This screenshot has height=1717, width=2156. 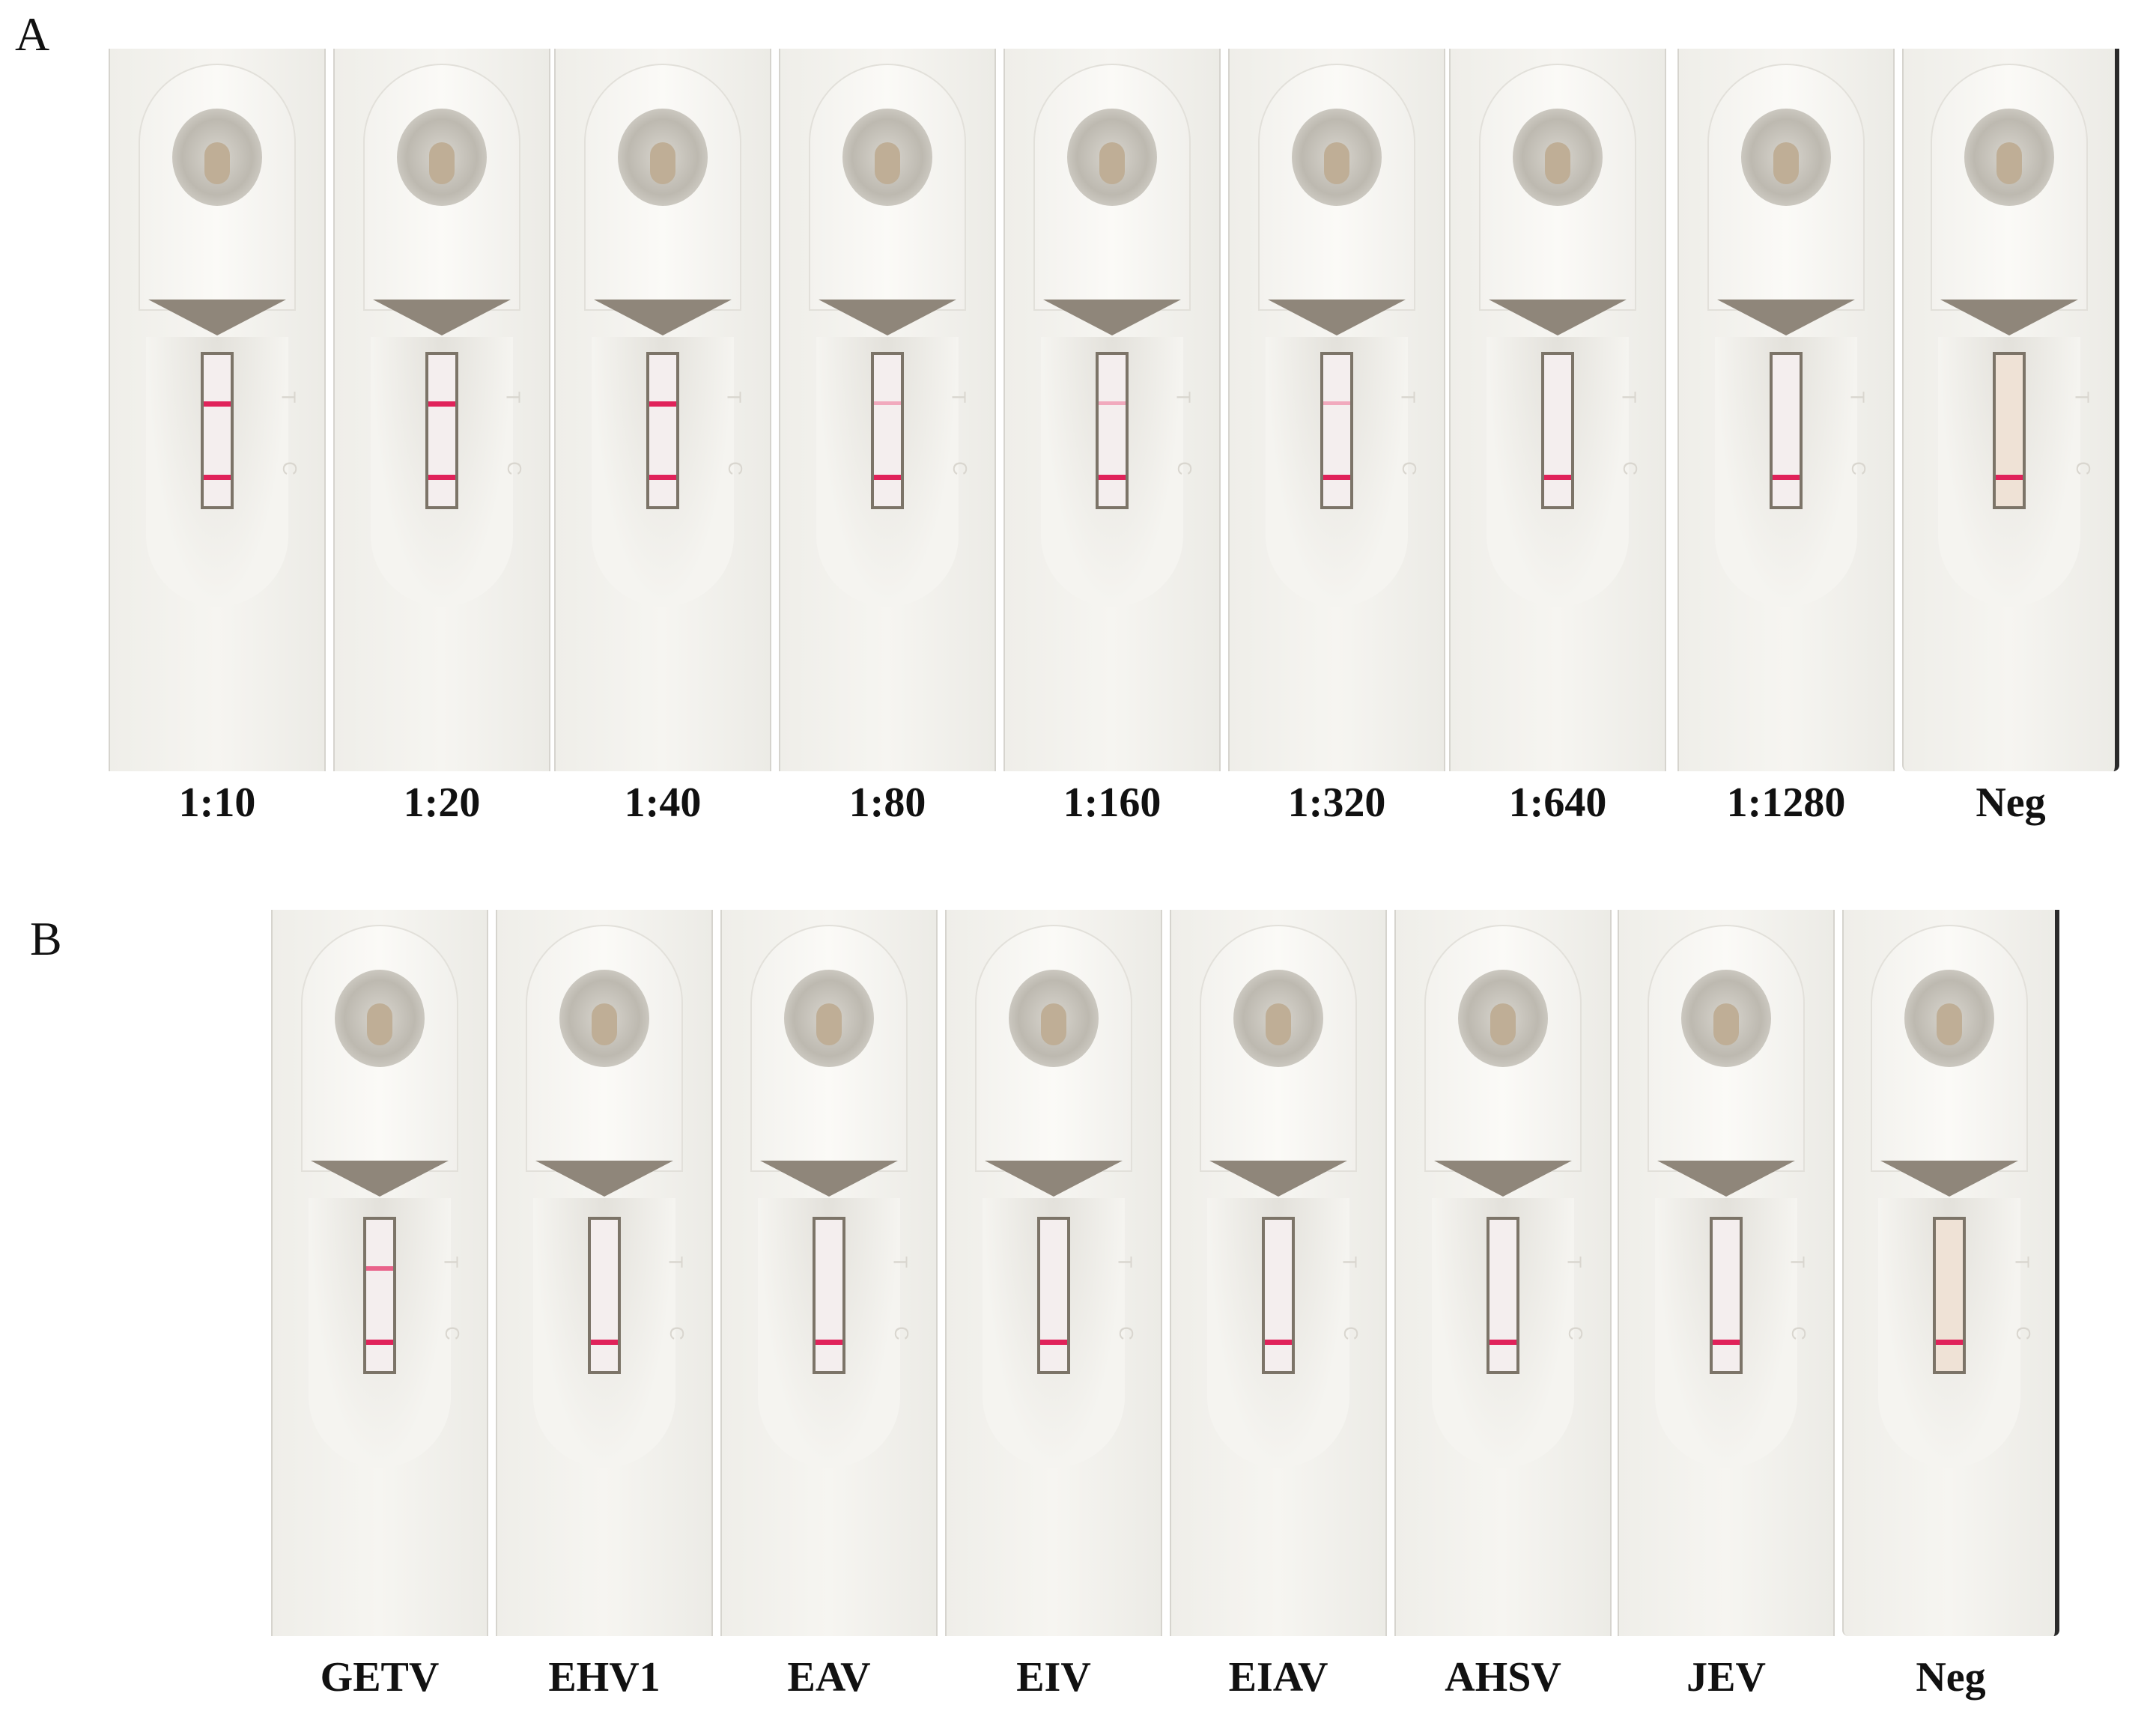 I want to click on strip-label: 1:80, so click(x=887, y=803).